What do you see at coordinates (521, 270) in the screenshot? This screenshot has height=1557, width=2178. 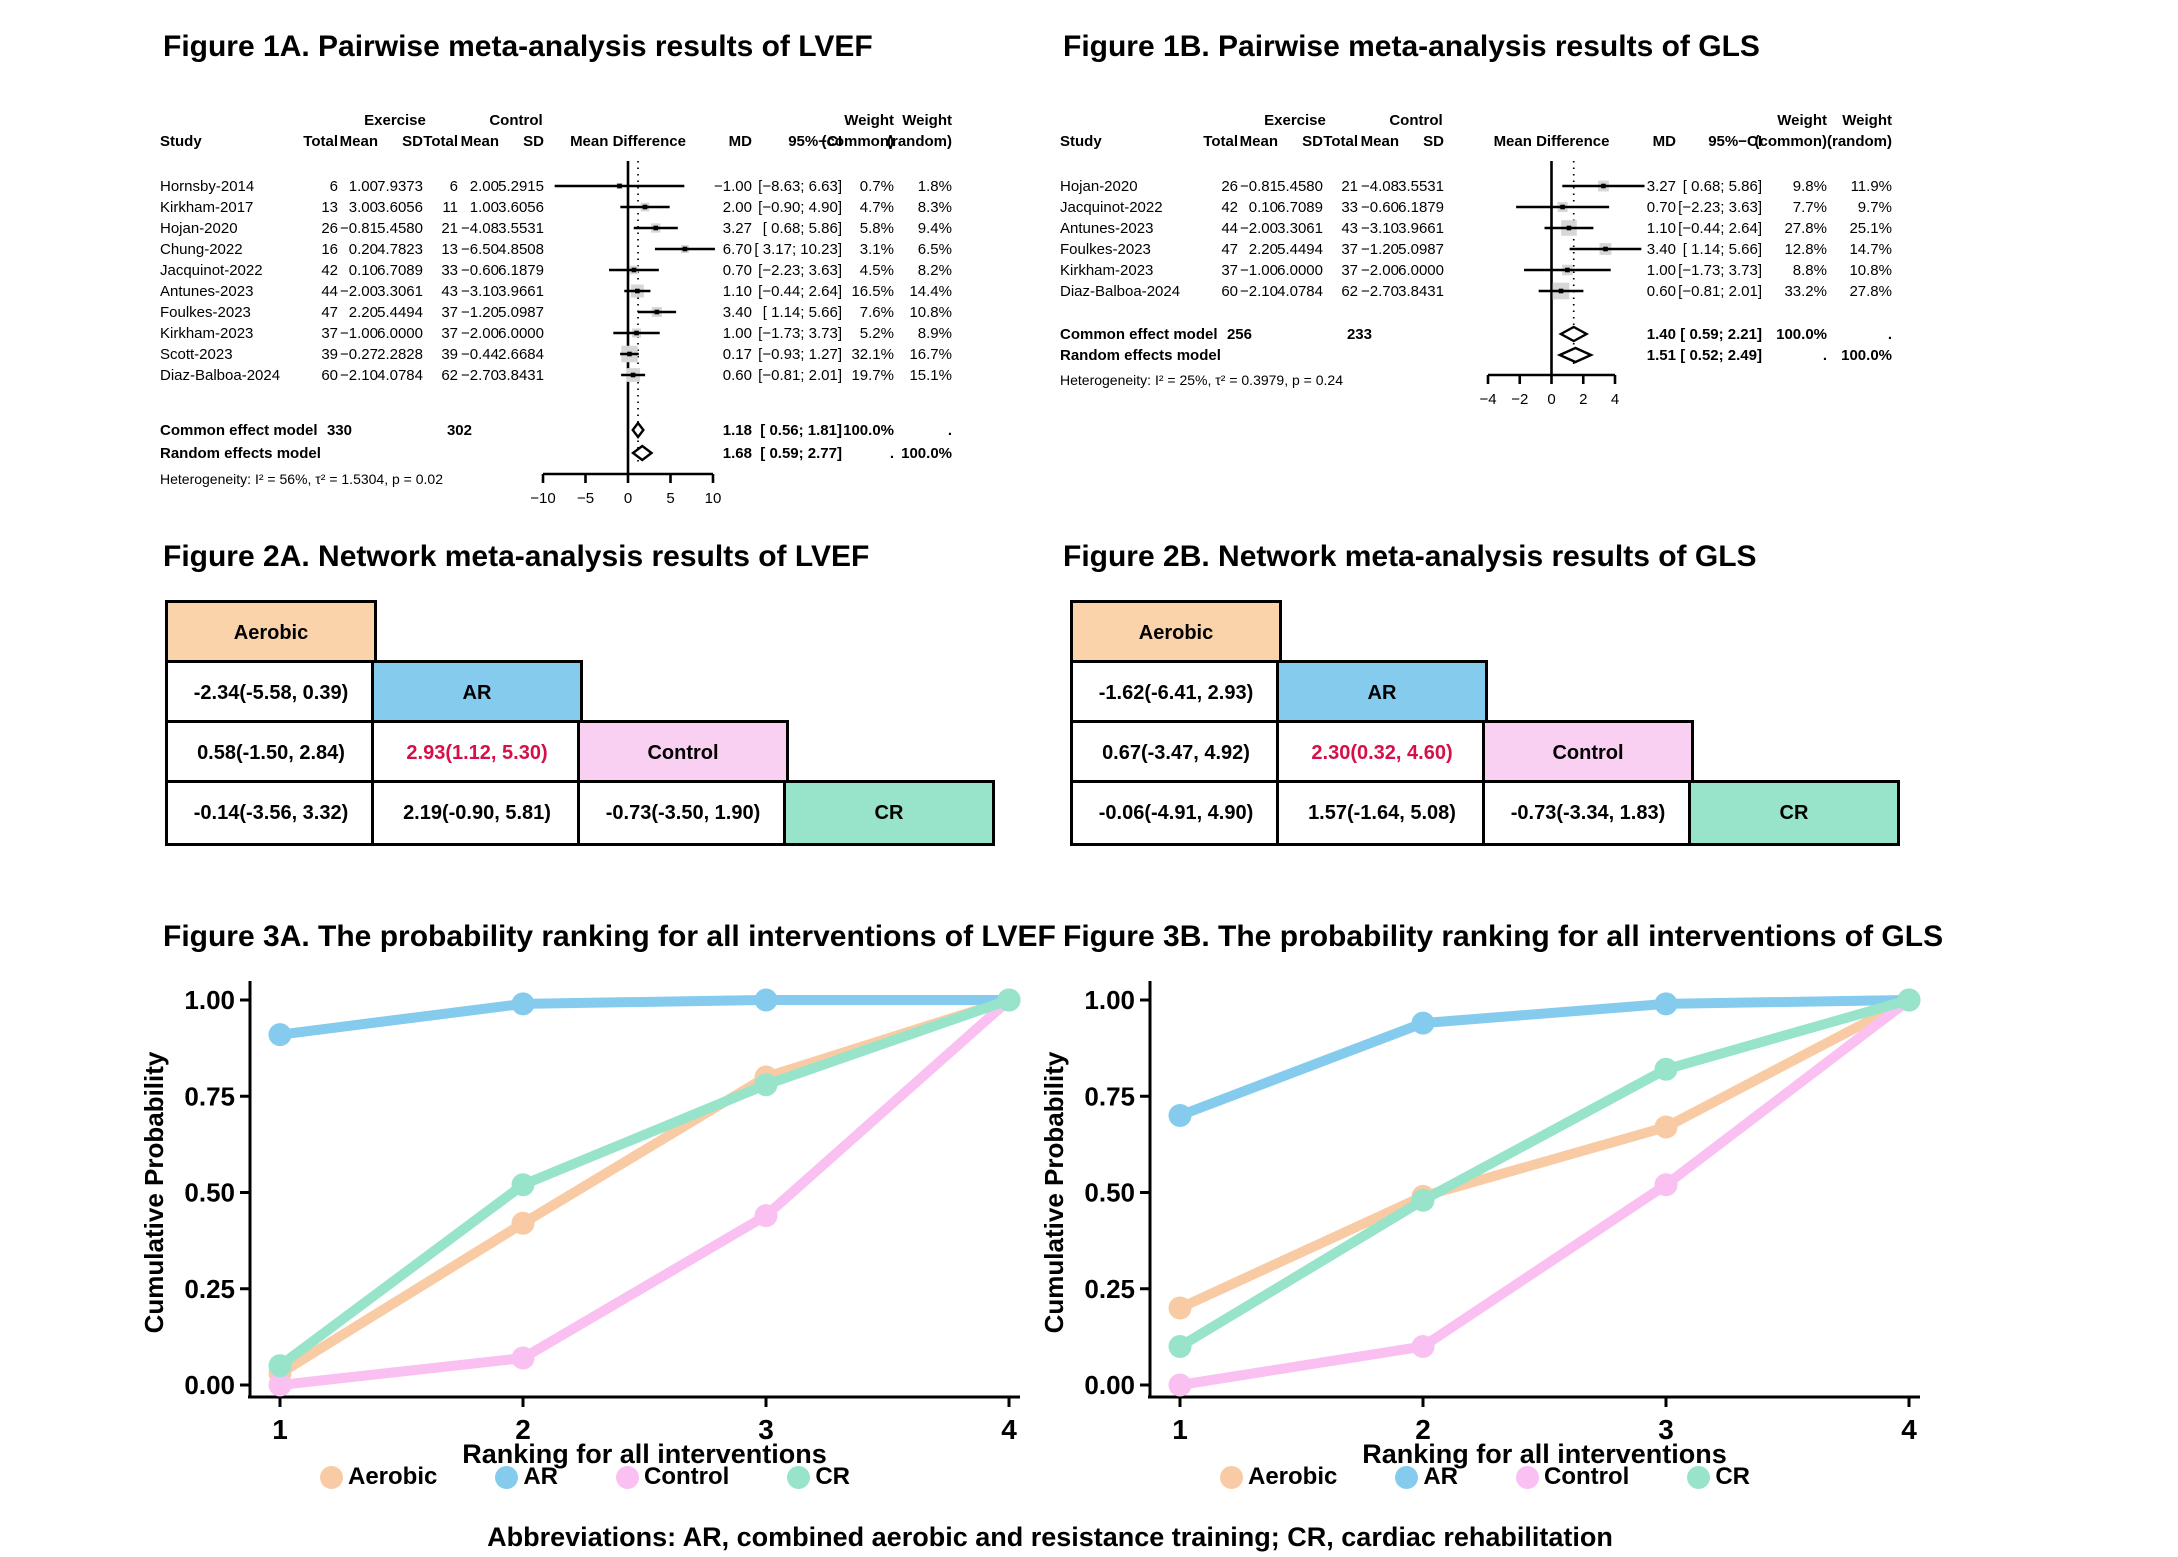 I see `text-label: 6.1879` at bounding box center [521, 270].